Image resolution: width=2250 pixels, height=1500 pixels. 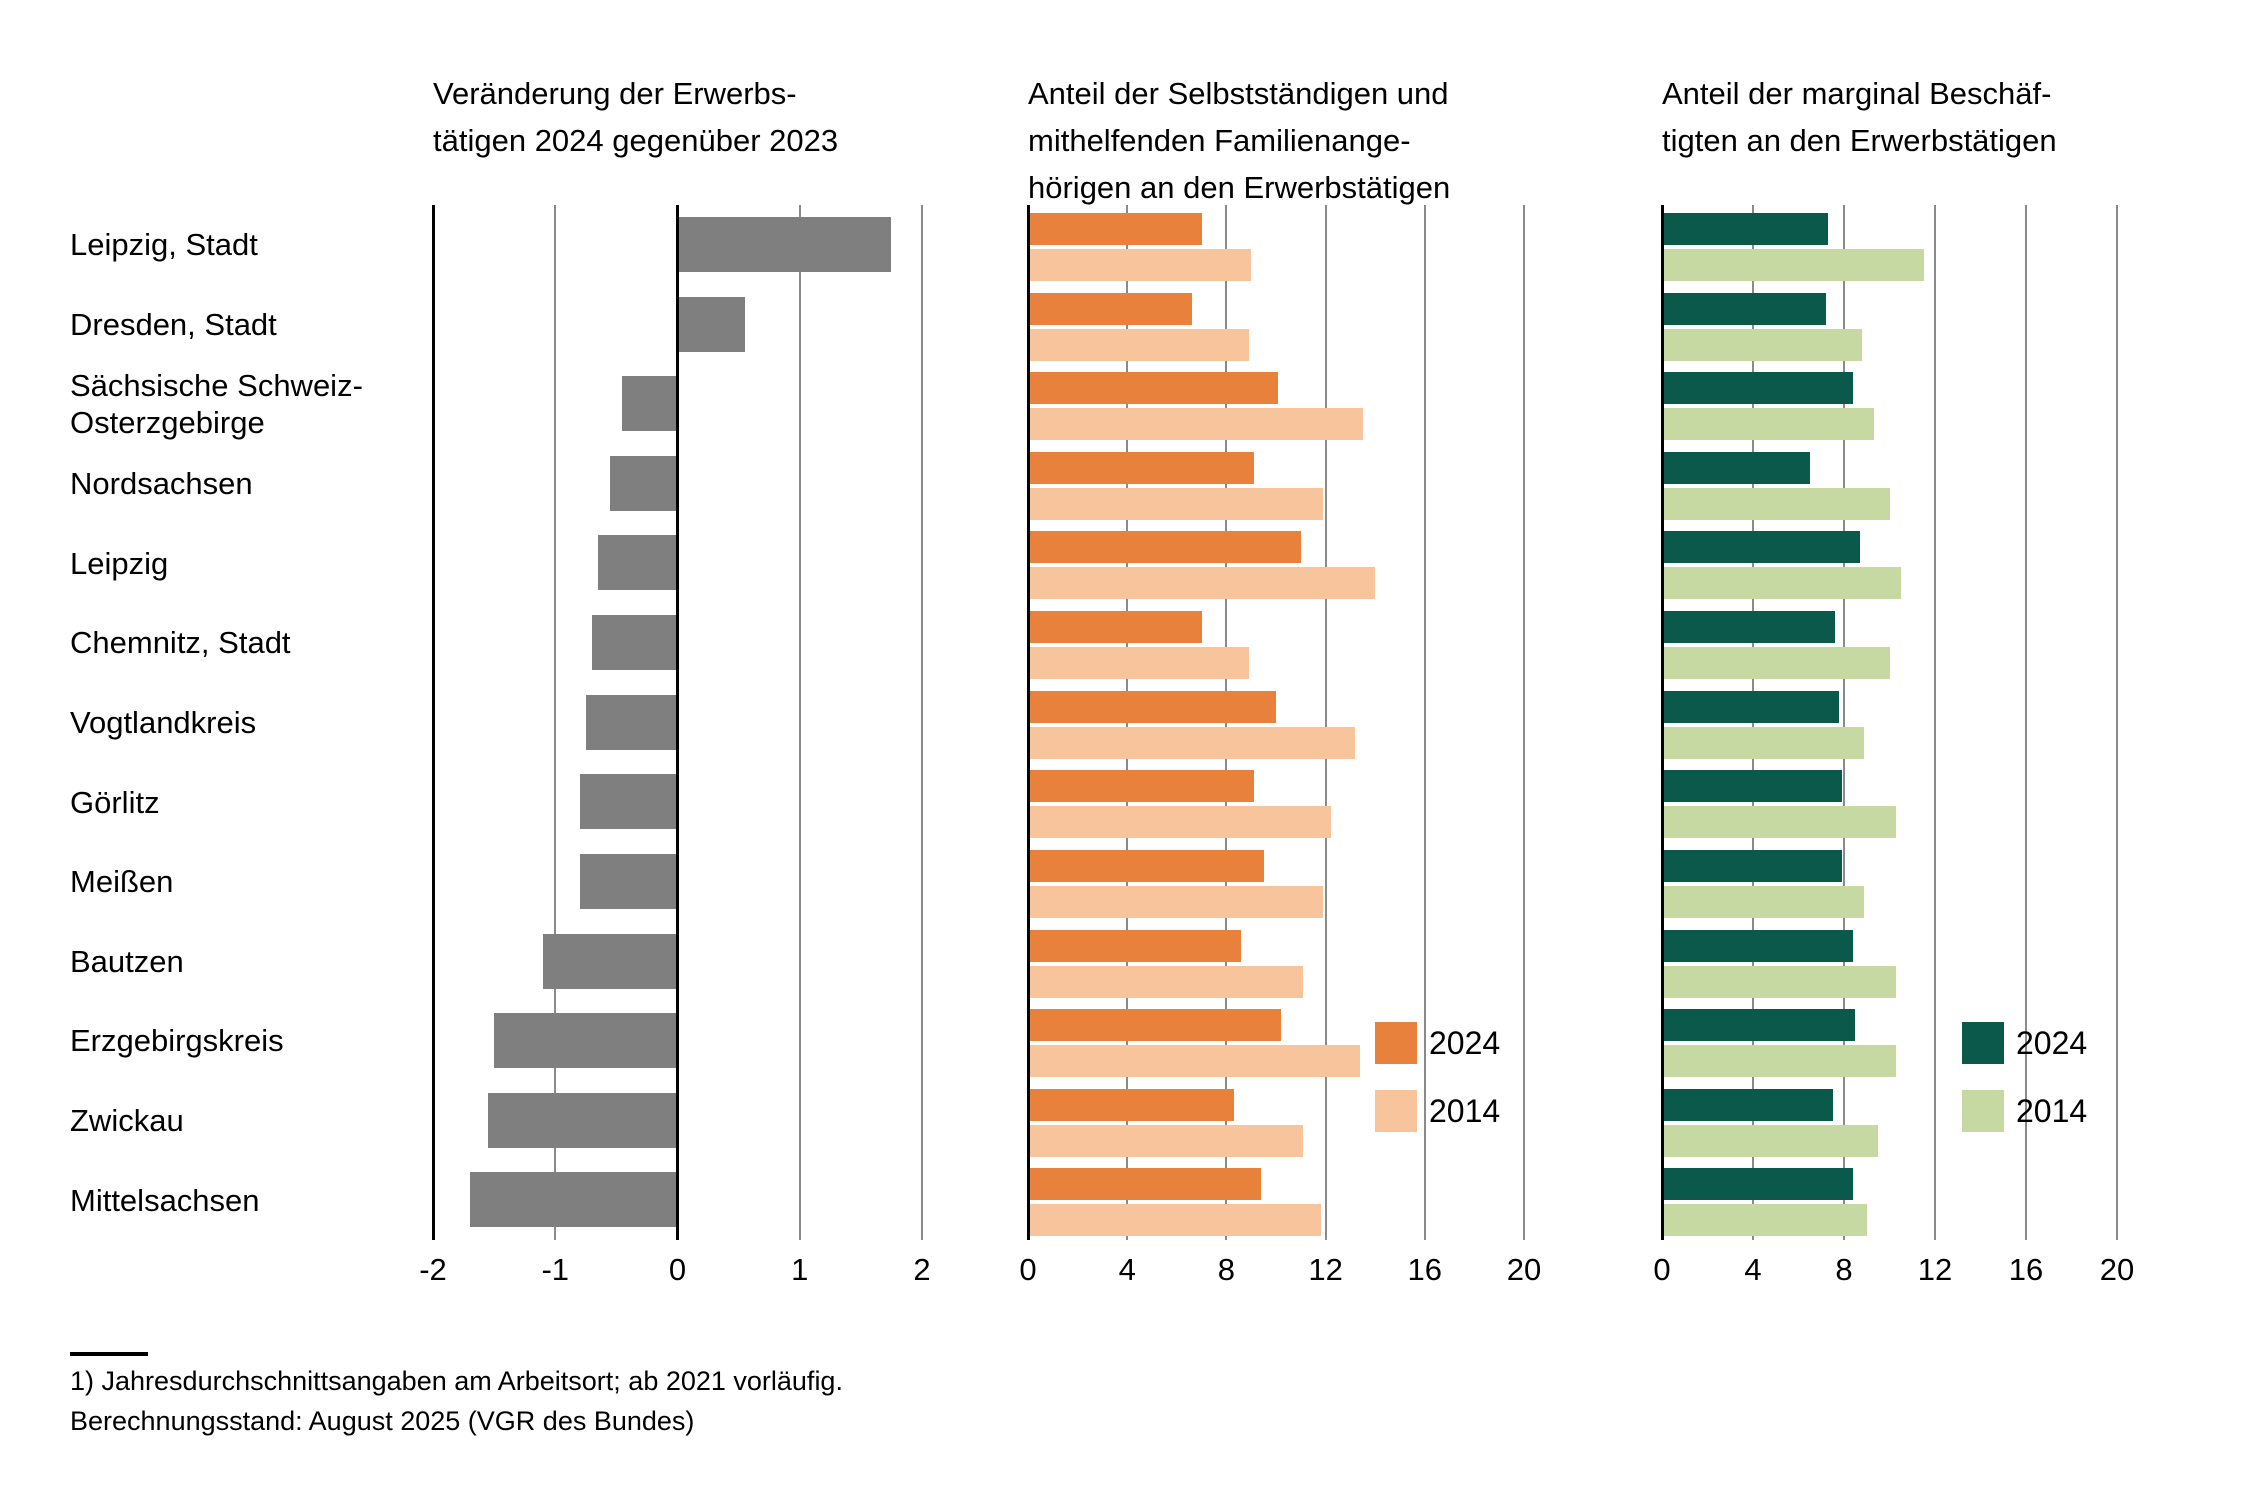 What do you see at coordinates (1280, 1272) in the screenshot?
I see `axis-self-employed: 0 4 8 12 16 20` at bounding box center [1280, 1272].